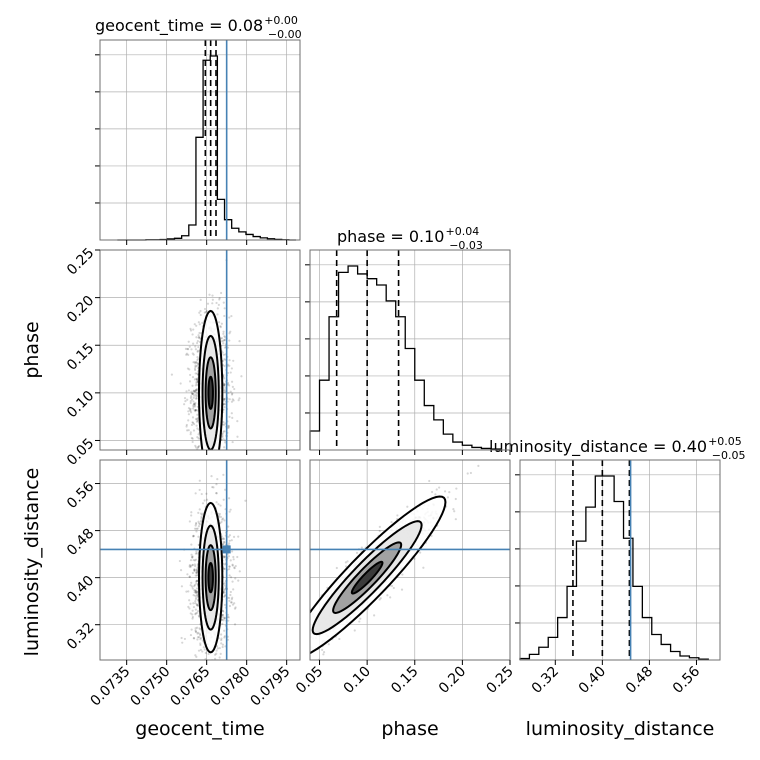 The width and height of the screenshot is (760, 760). Describe the element at coordinates (80, 589) in the screenshot. I see `y-tick-label: 0.40` at that location.